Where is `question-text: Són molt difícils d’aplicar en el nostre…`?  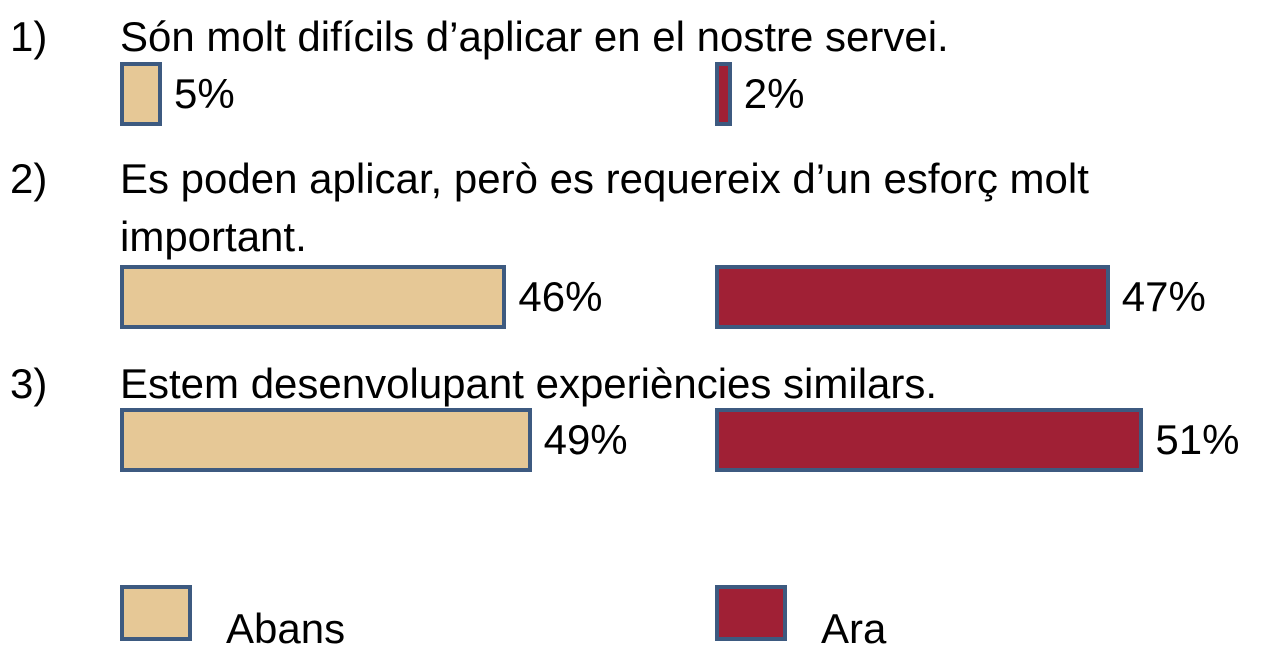 question-text: Són molt difícils d’aplicar en el nostre… is located at coordinates (534, 36).